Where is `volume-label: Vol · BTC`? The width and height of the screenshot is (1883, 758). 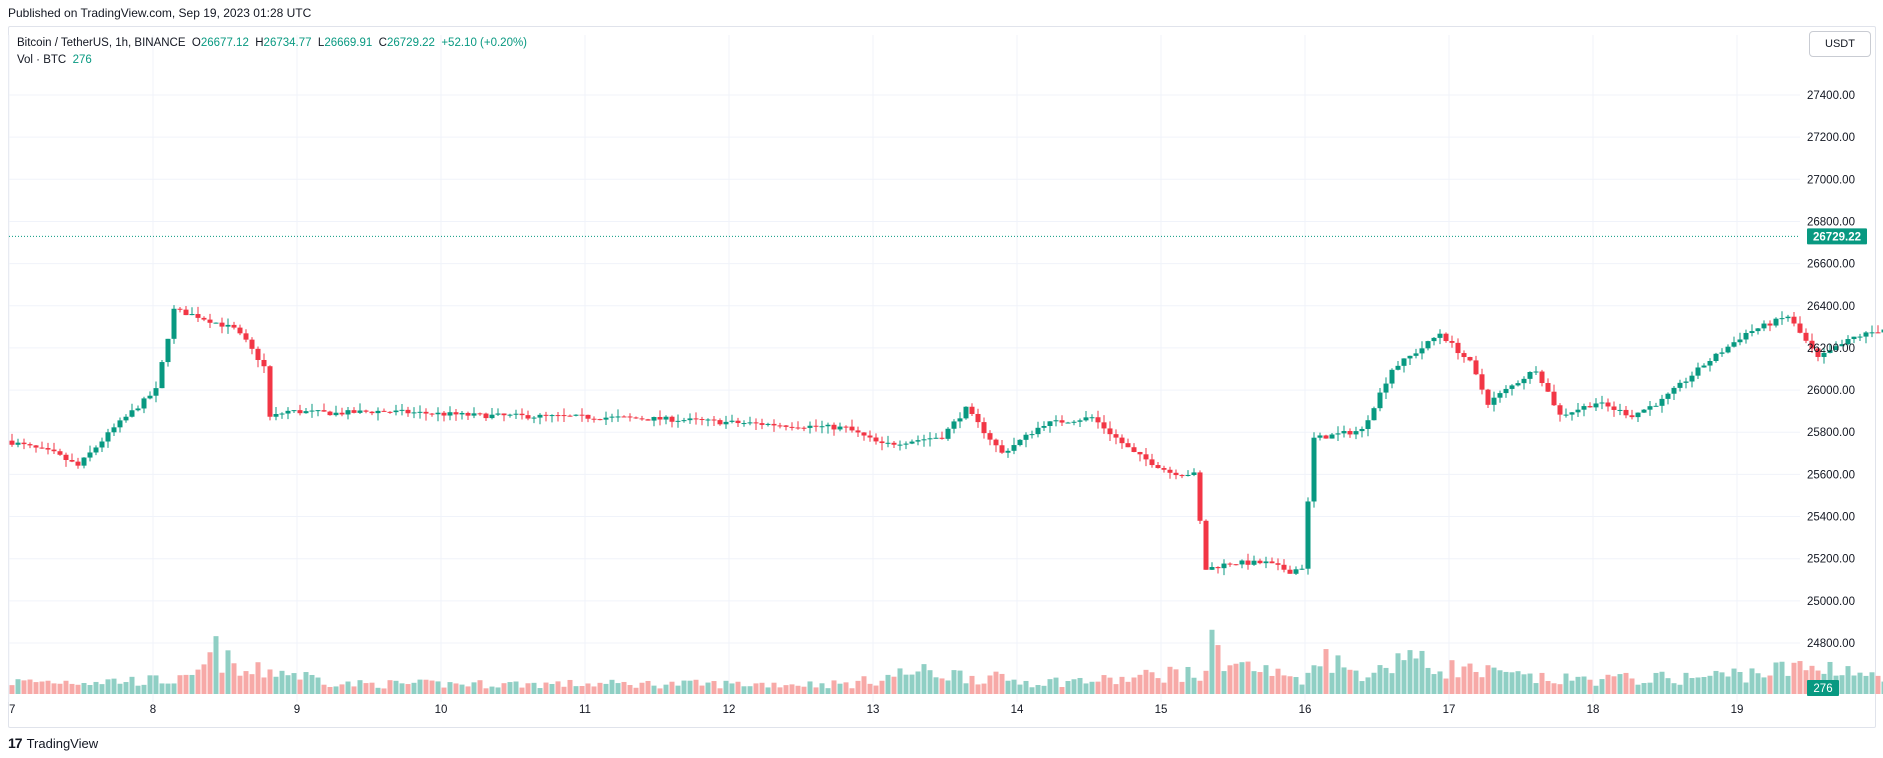
volume-label: Vol · BTC is located at coordinates (42, 60).